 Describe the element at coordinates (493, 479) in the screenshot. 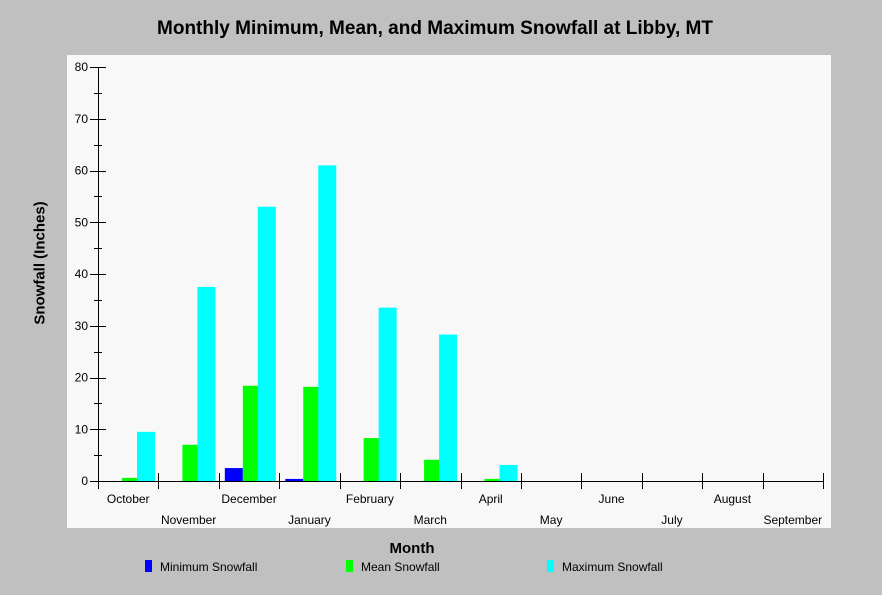

I see `bar-mean-snowfall-april` at that location.